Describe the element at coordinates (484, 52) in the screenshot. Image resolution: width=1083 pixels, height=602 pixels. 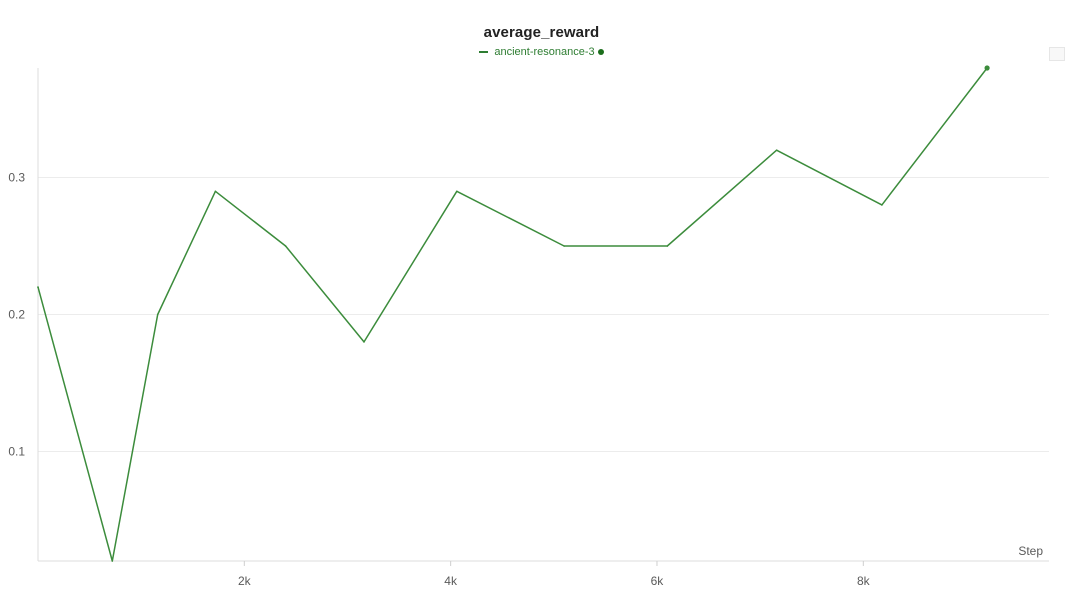
I see `legend-line-swatch` at that location.